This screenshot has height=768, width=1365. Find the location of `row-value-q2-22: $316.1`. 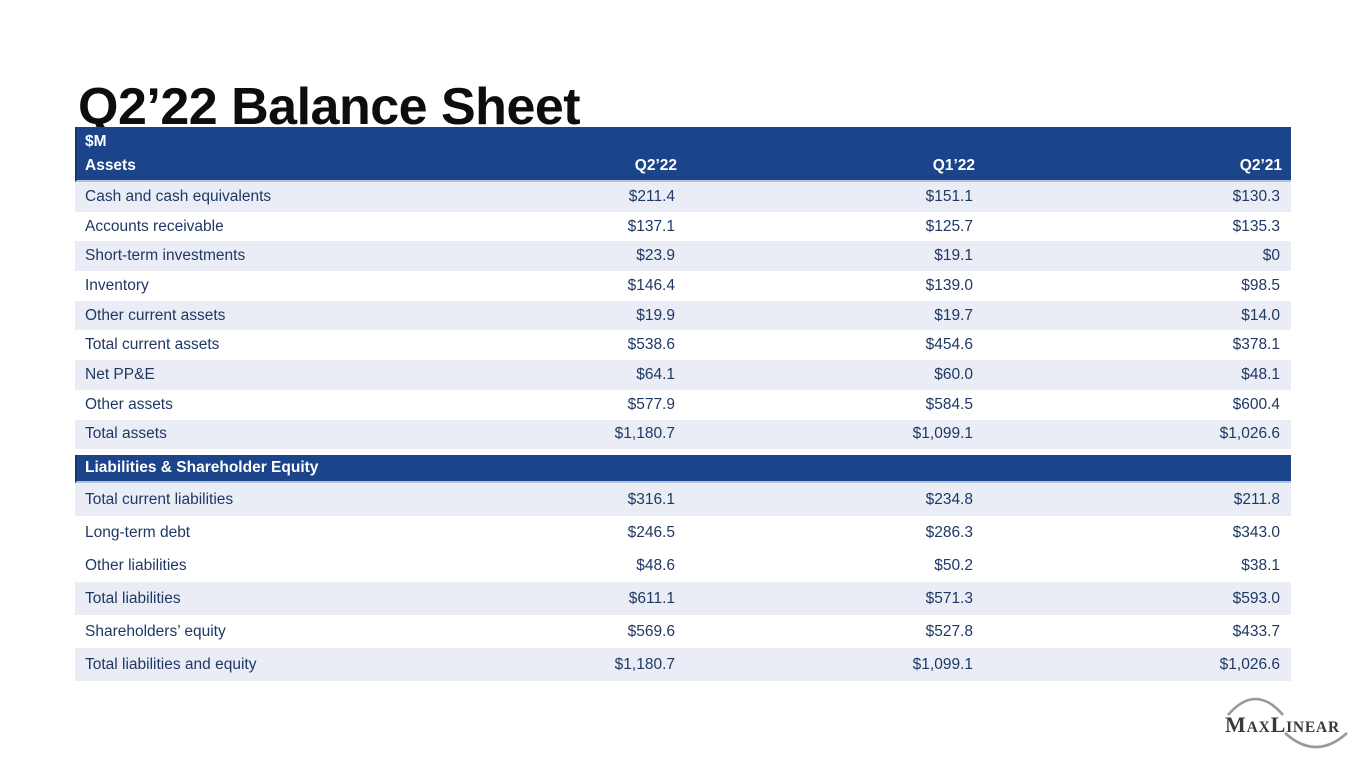

row-value-q2-22: $316.1 is located at coordinates (651, 499).